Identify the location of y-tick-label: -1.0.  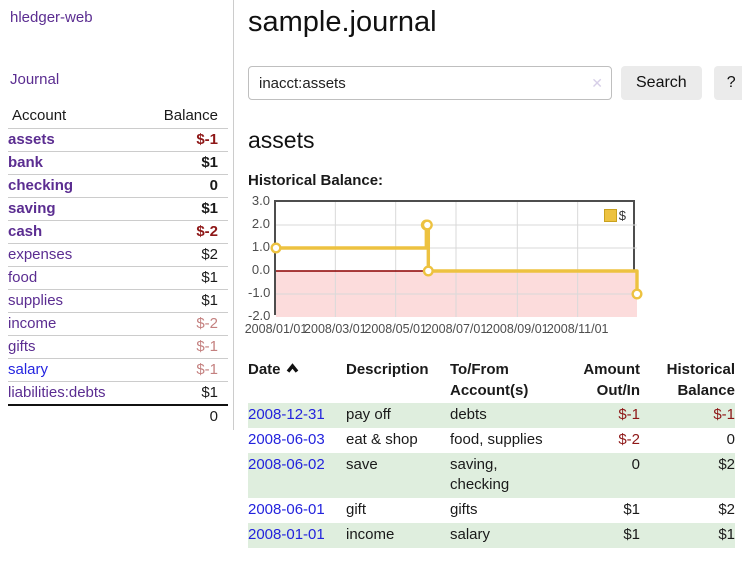
(259, 292).